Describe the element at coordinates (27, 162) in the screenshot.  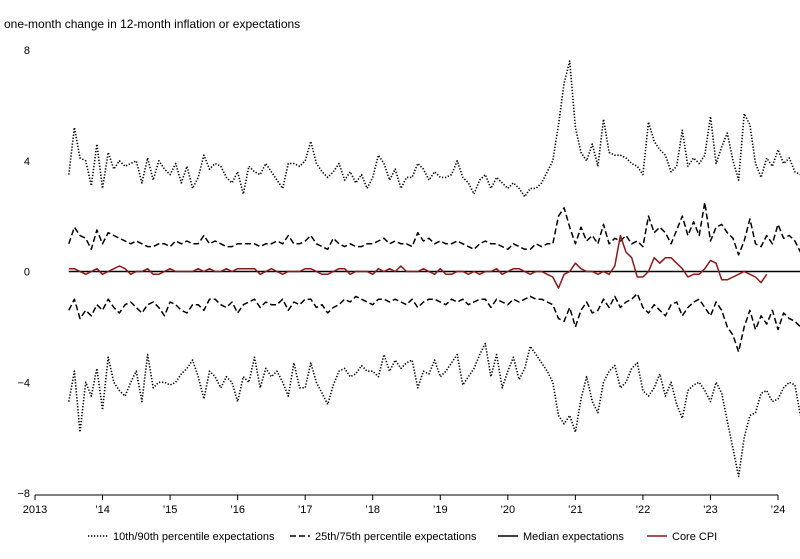
I see `y-tick-label: 4` at that location.